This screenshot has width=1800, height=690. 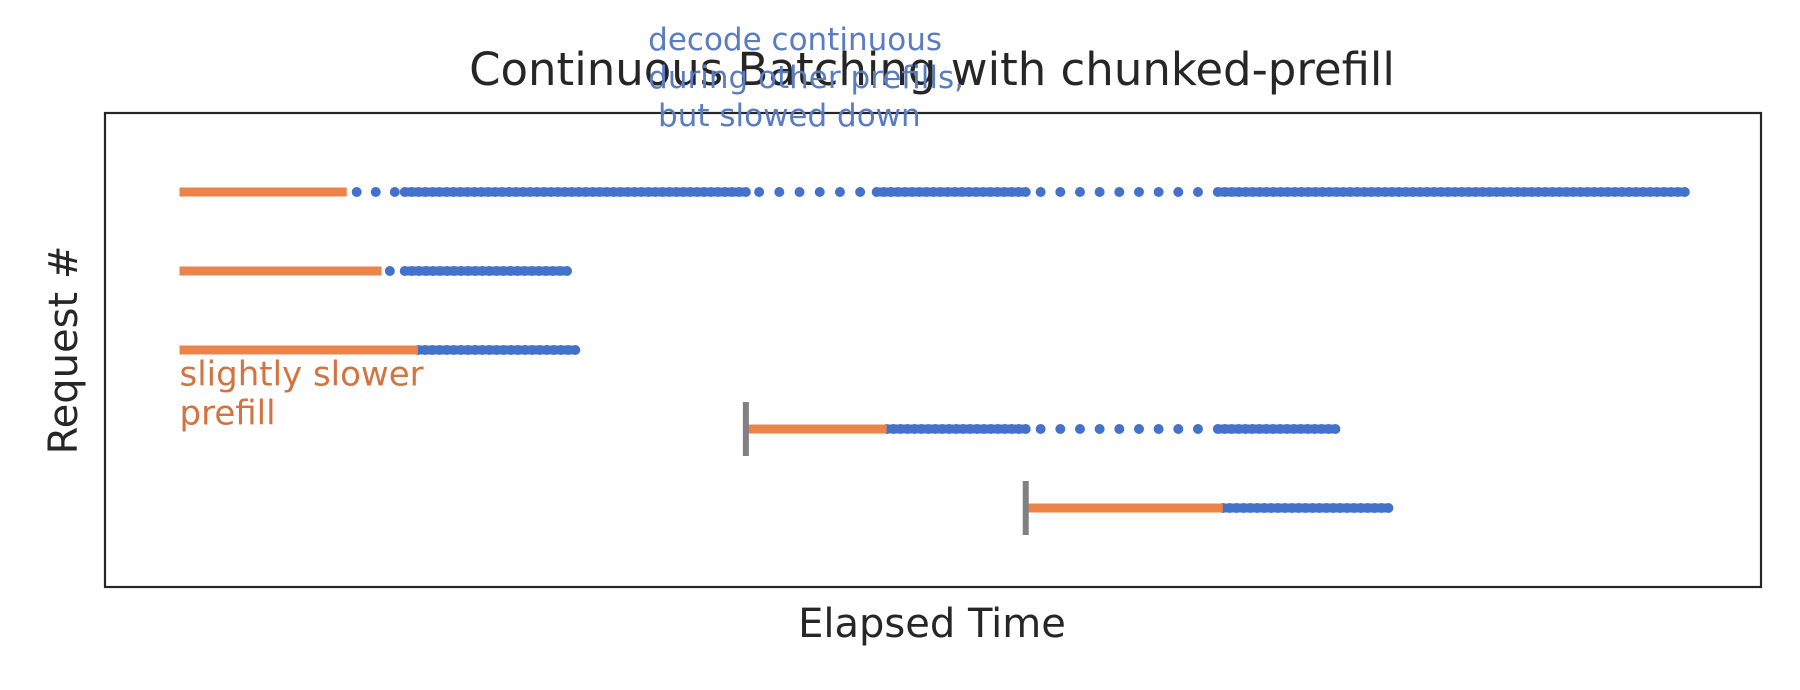 What do you see at coordinates (228, 414) in the screenshot?
I see `annotation-line: prefill` at bounding box center [228, 414].